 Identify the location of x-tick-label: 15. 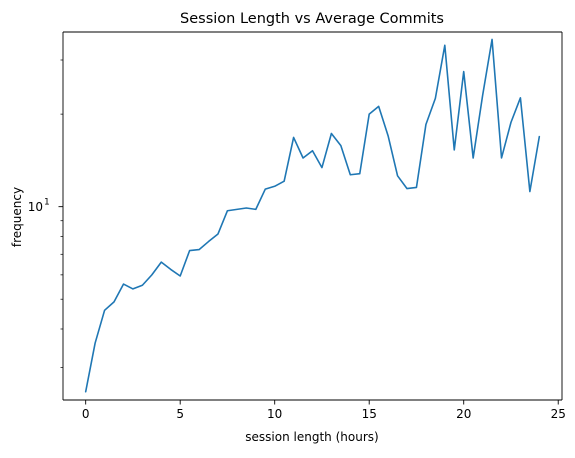
(369, 414).